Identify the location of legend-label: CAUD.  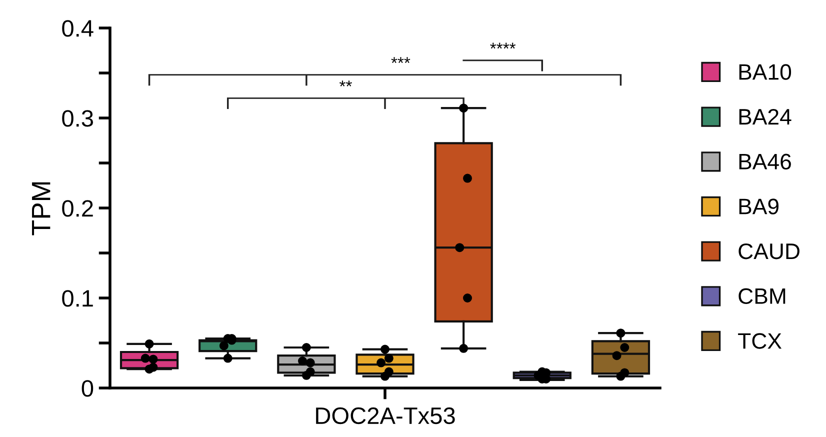
(769, 251).